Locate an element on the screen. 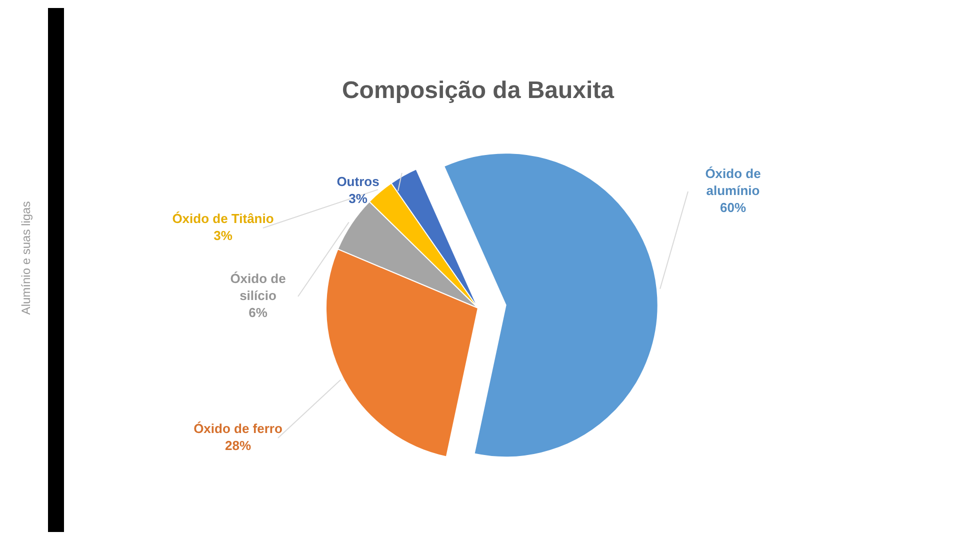 The image size is (960, 540). slice-label: Óxido de alumínio is located at coordinates (733, 182).